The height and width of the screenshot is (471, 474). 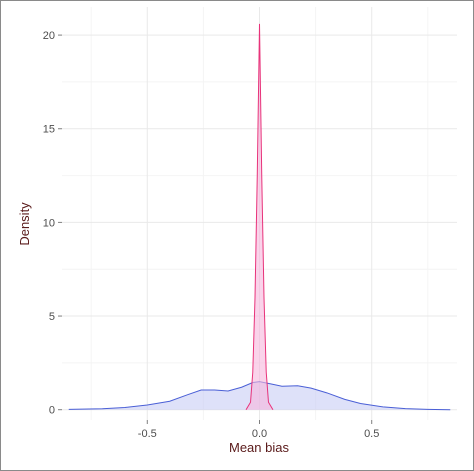 I want to click on y-axis-ticks: 0 5 10 15 20, so click(x=52, y=223).